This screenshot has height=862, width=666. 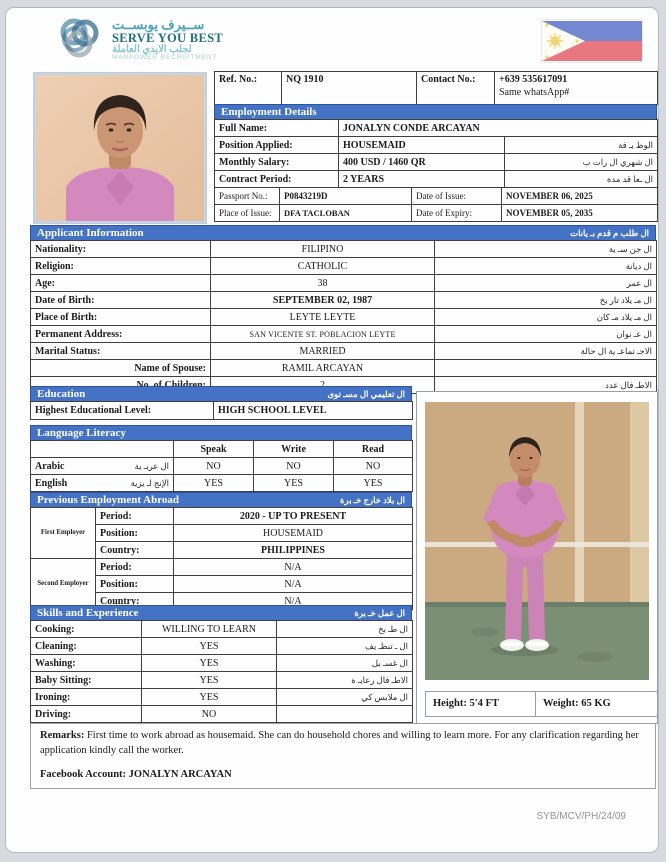 What do you see at coordinates (455, 88) in the screenshot?
I see `contact-no-label: Contact No.:` at bounding box center [455, 88].